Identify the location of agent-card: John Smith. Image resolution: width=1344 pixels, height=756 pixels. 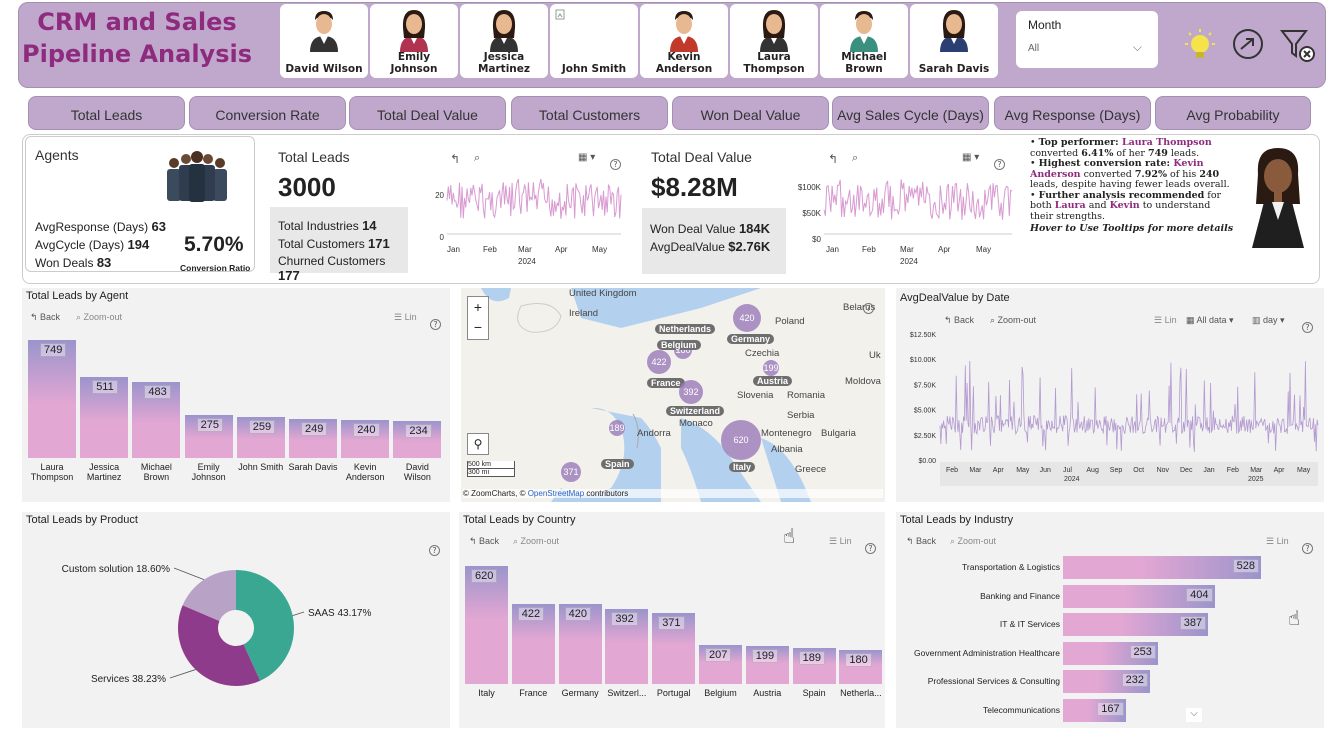
(594, 41).